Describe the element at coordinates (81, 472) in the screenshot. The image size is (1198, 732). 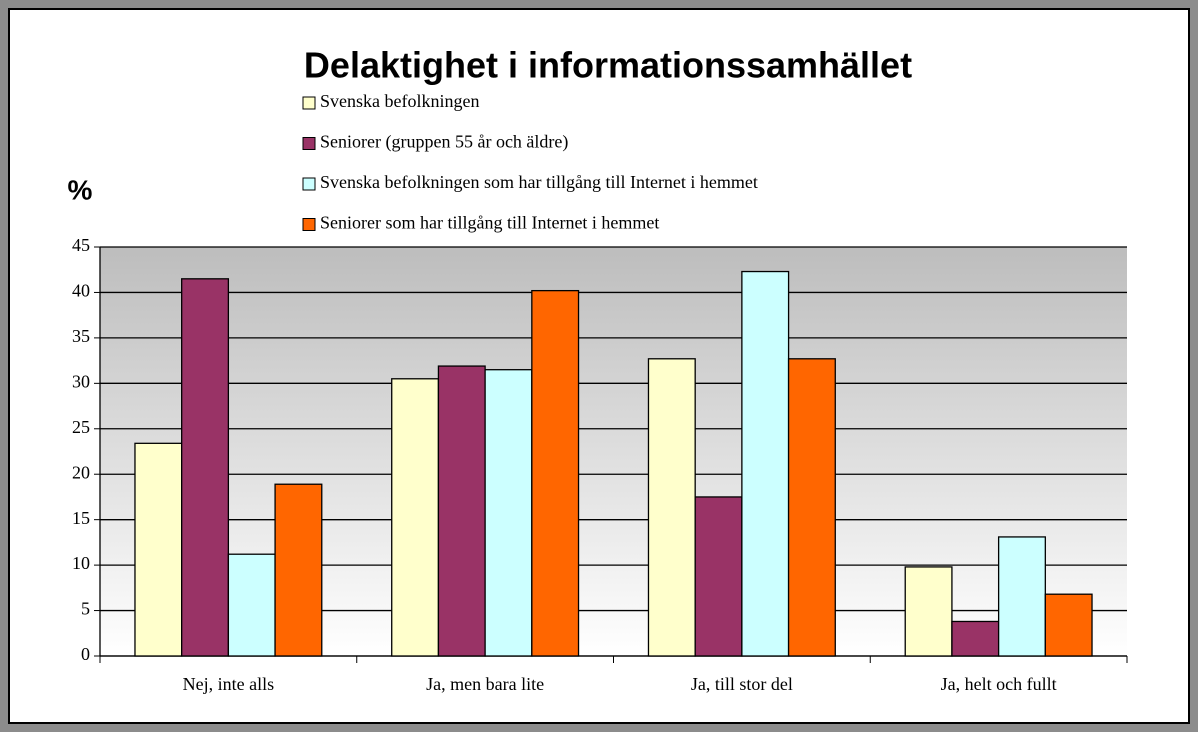
I see `y-tick-label: 20` at that location.